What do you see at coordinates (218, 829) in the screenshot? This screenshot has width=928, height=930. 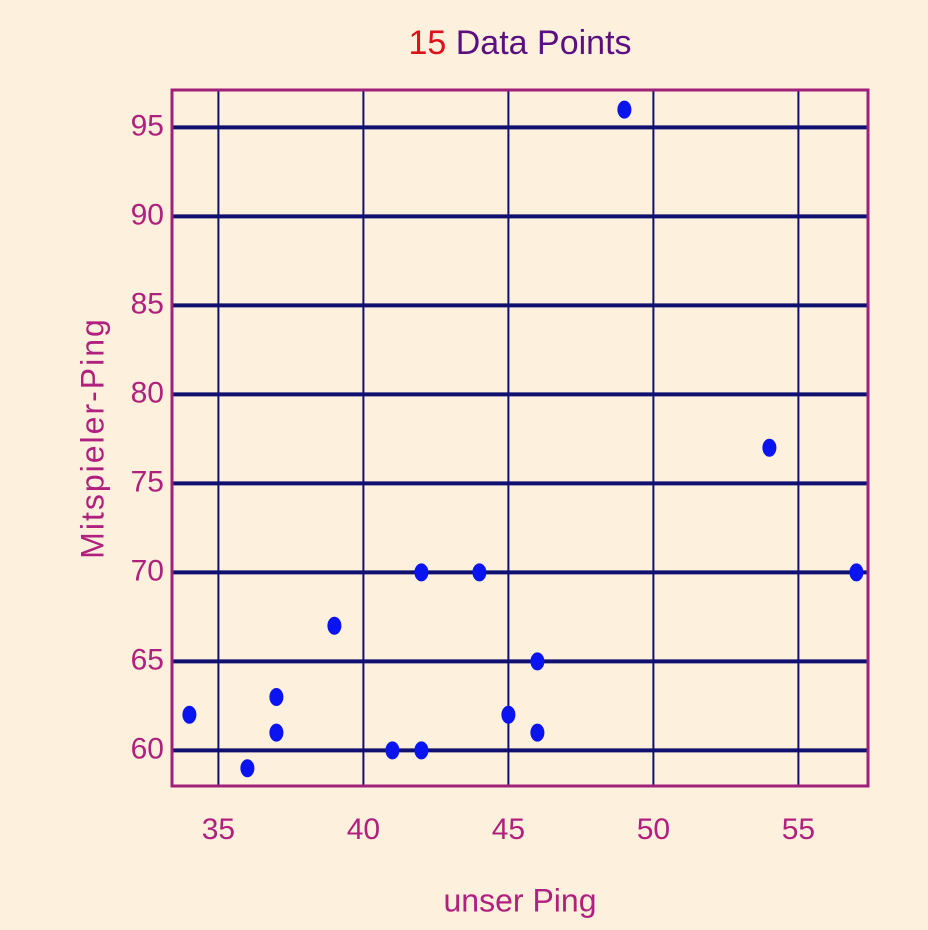 I see `x-tick-label: 35` at bounding box center [218, 829].